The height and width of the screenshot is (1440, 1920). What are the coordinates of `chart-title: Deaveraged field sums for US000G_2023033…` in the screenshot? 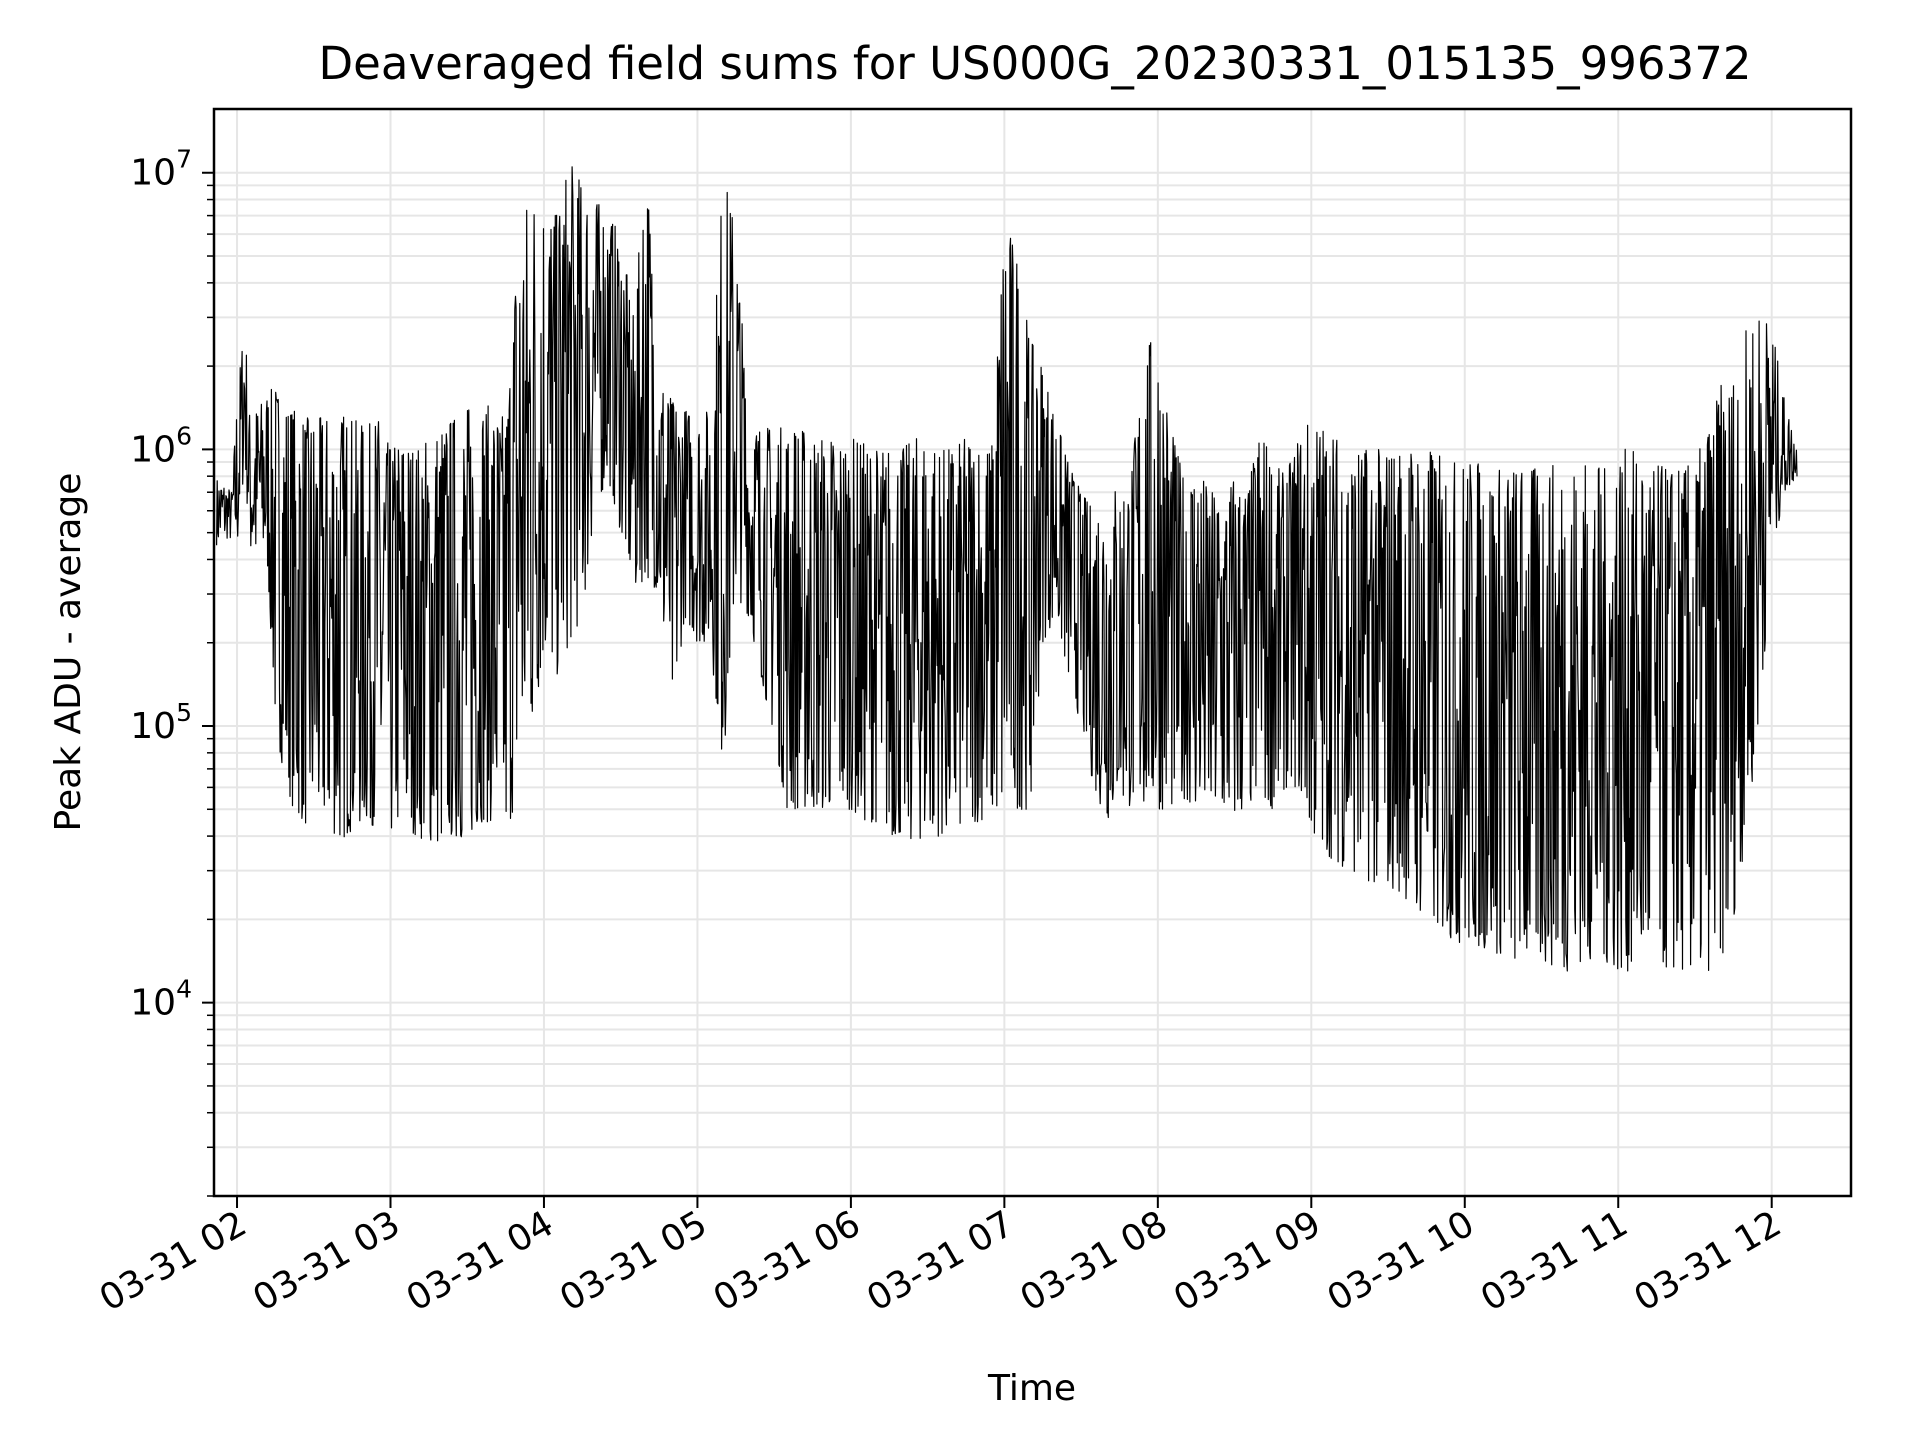 It's located at (1035, 63).